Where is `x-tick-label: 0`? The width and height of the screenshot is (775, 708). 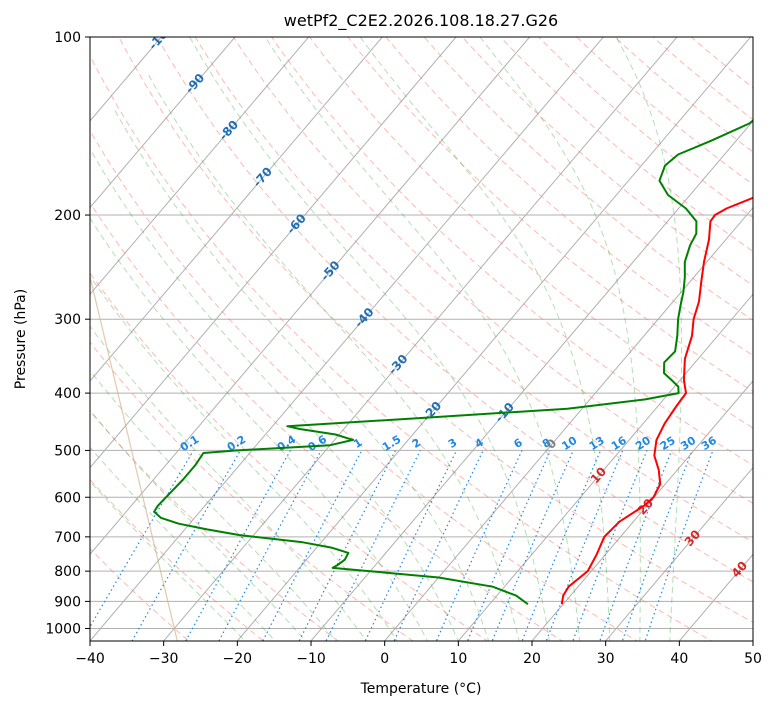 x-tick-label: 0 is located at coordinates (384, 659).